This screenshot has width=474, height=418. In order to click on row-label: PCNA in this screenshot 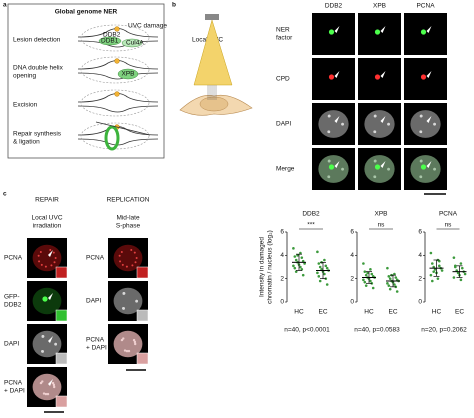, I will do `click(95, 340)`.